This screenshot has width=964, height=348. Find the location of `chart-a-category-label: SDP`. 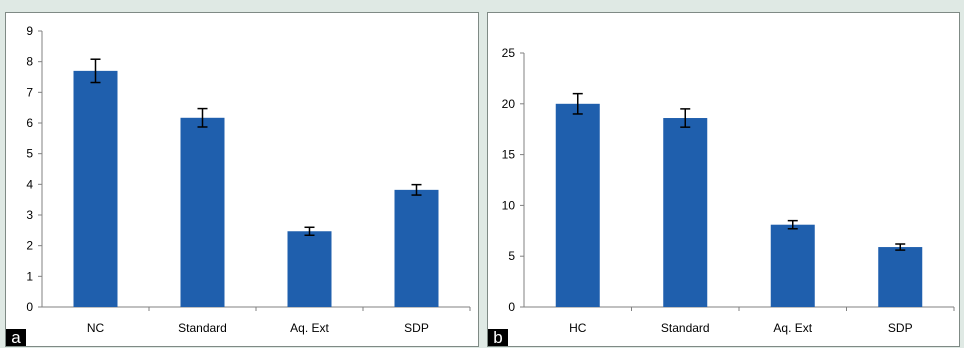

chart-a-category-label: SDP is located at coordinates (416, 328).